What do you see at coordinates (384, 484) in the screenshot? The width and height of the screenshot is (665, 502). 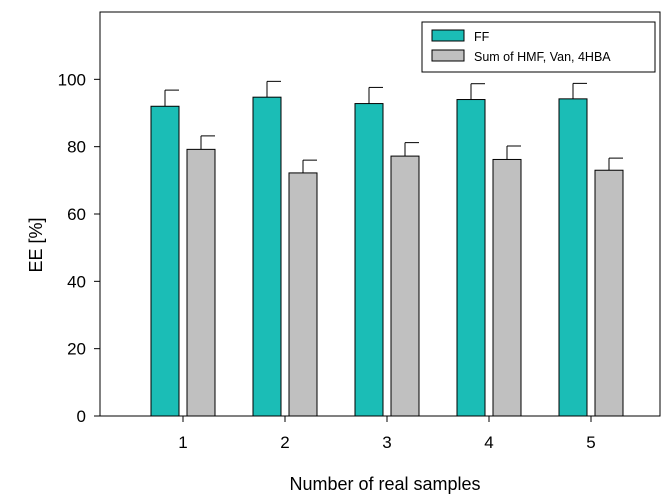 I see `x-axis-label: Number of real samples` at bounding box center [384, 484].